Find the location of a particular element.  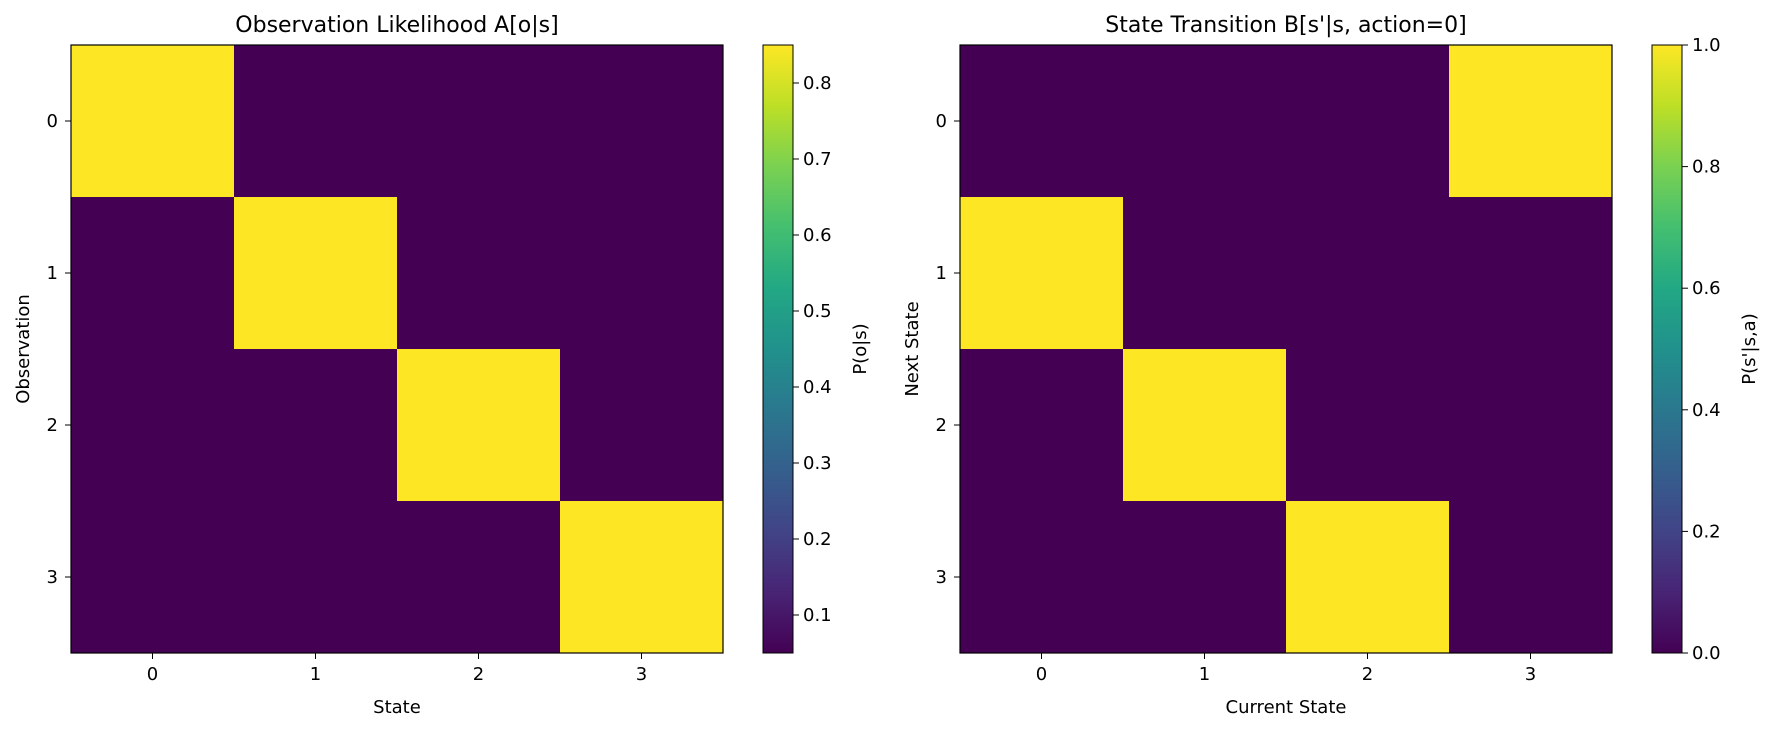

chart-title: State Transition B[s'|s, action=0] is located at coordinates (1285, 25).